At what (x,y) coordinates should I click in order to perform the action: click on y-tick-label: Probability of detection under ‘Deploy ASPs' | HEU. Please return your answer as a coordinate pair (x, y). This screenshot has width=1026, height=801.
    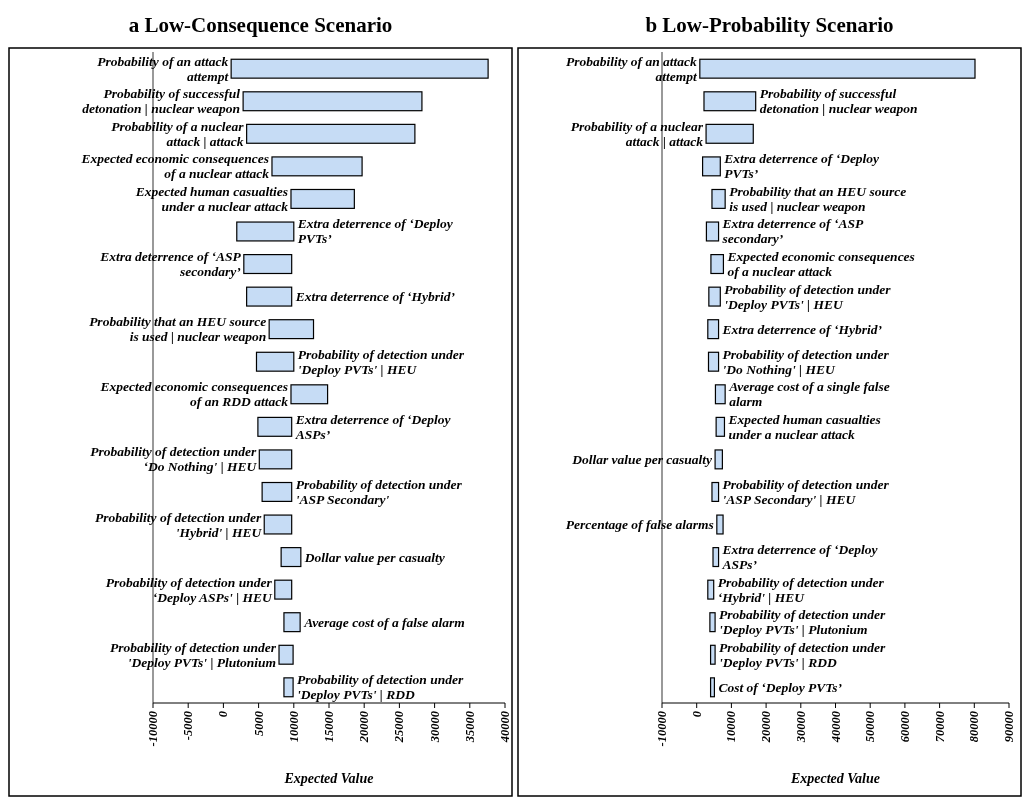
    Looking at the image, I should click on (189, 589).